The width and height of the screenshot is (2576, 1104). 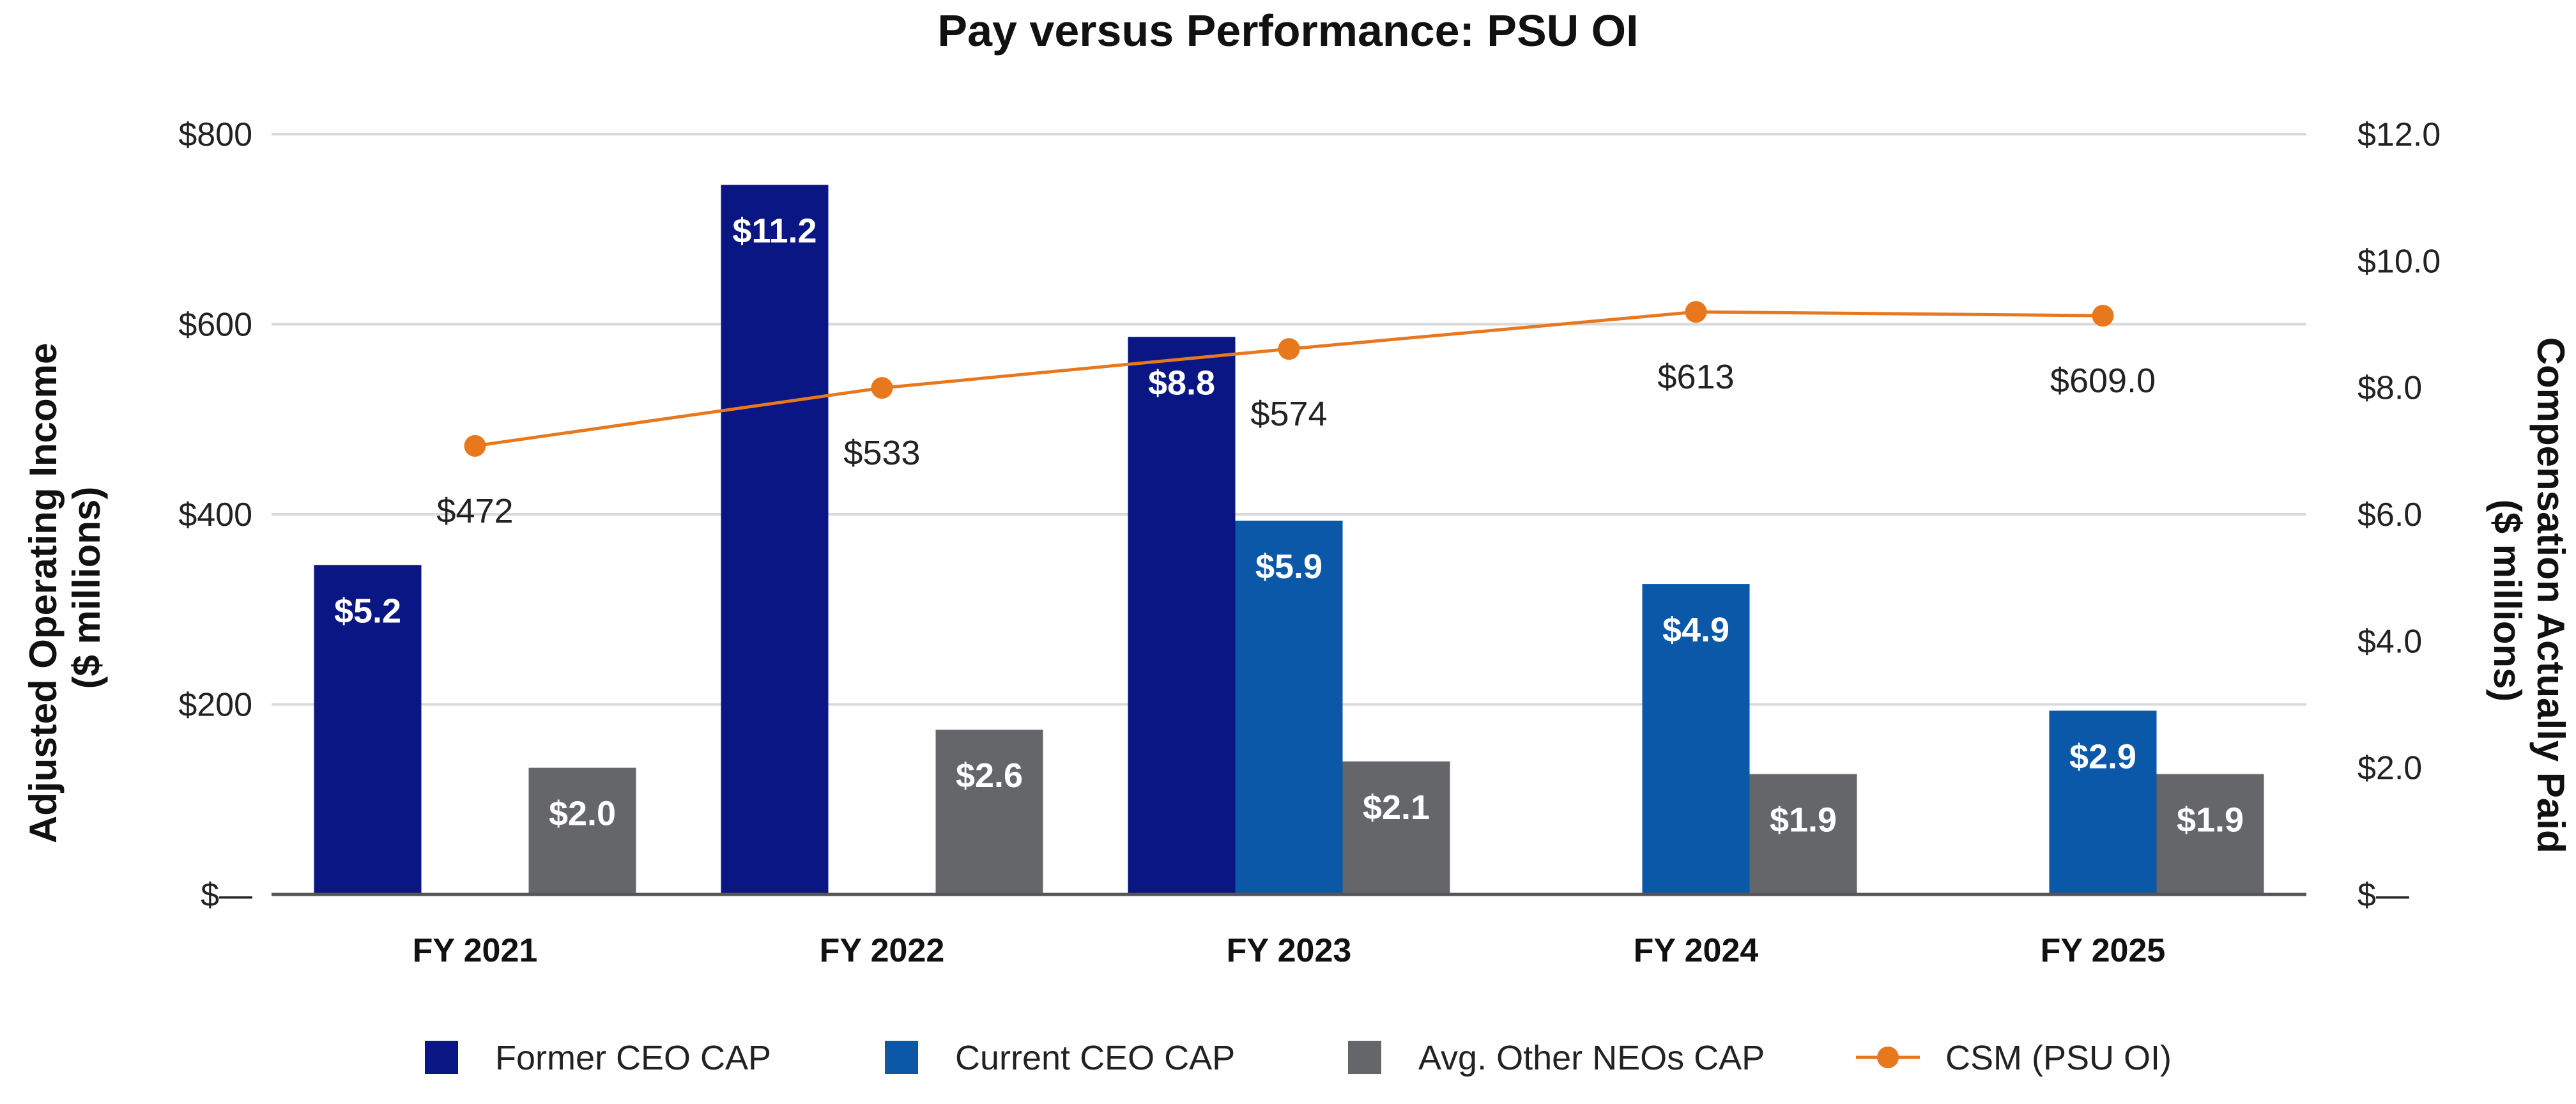 What do you see at coordinates (2058, 1058) in the screenshot?
I see `legend-label: CSM (PSU OI)` at bounding box center [2058, 1058].